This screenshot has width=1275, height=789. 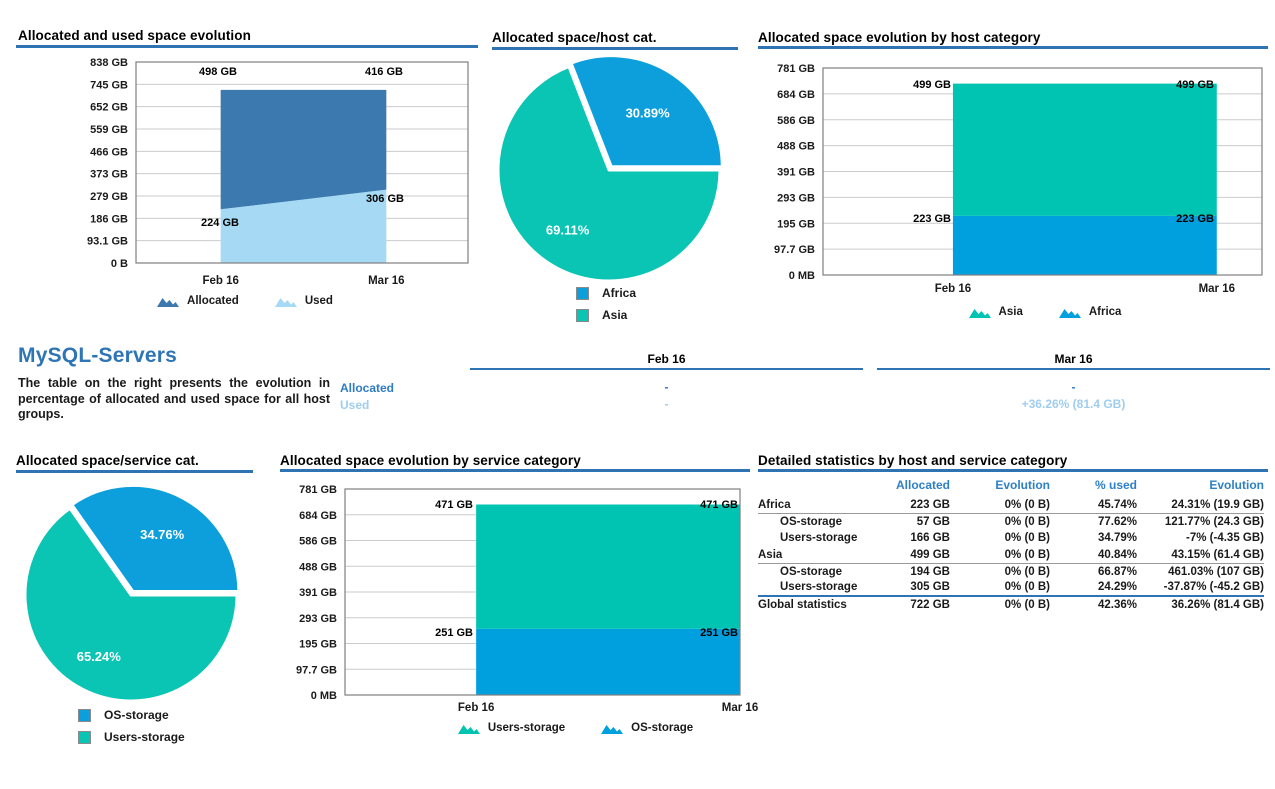 I want to click on legend-item: Asia, so click(x=606, y=315).